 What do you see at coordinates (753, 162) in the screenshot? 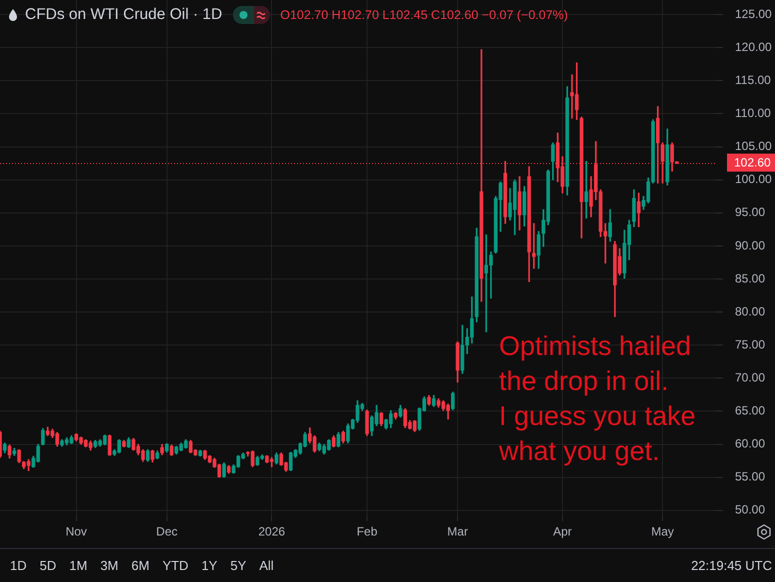
I see `ref-line-label: 102.60` at bounding box center [753, 162].